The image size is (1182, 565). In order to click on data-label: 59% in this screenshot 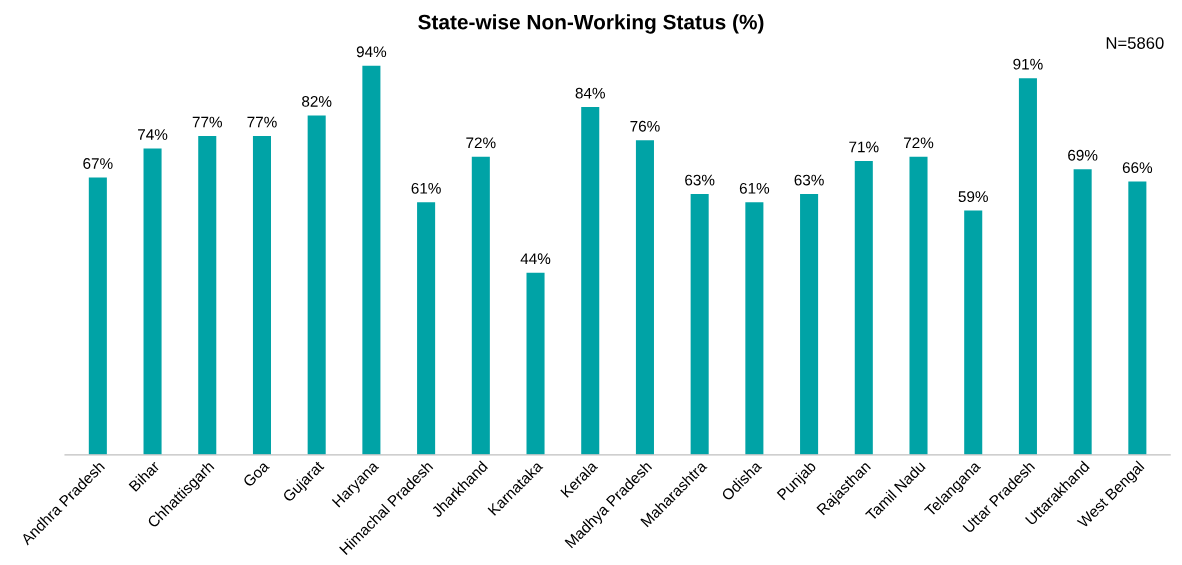, I will do `click(973, 197)`.